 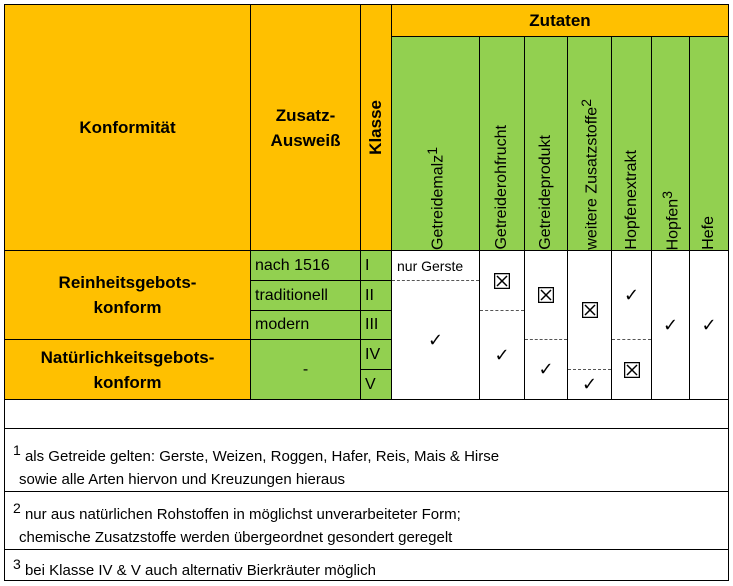 What do you see at coordinates (708, 233) in the screenshot?
I see `ingredient-label: Hefe` at bounding box center [708, 233].